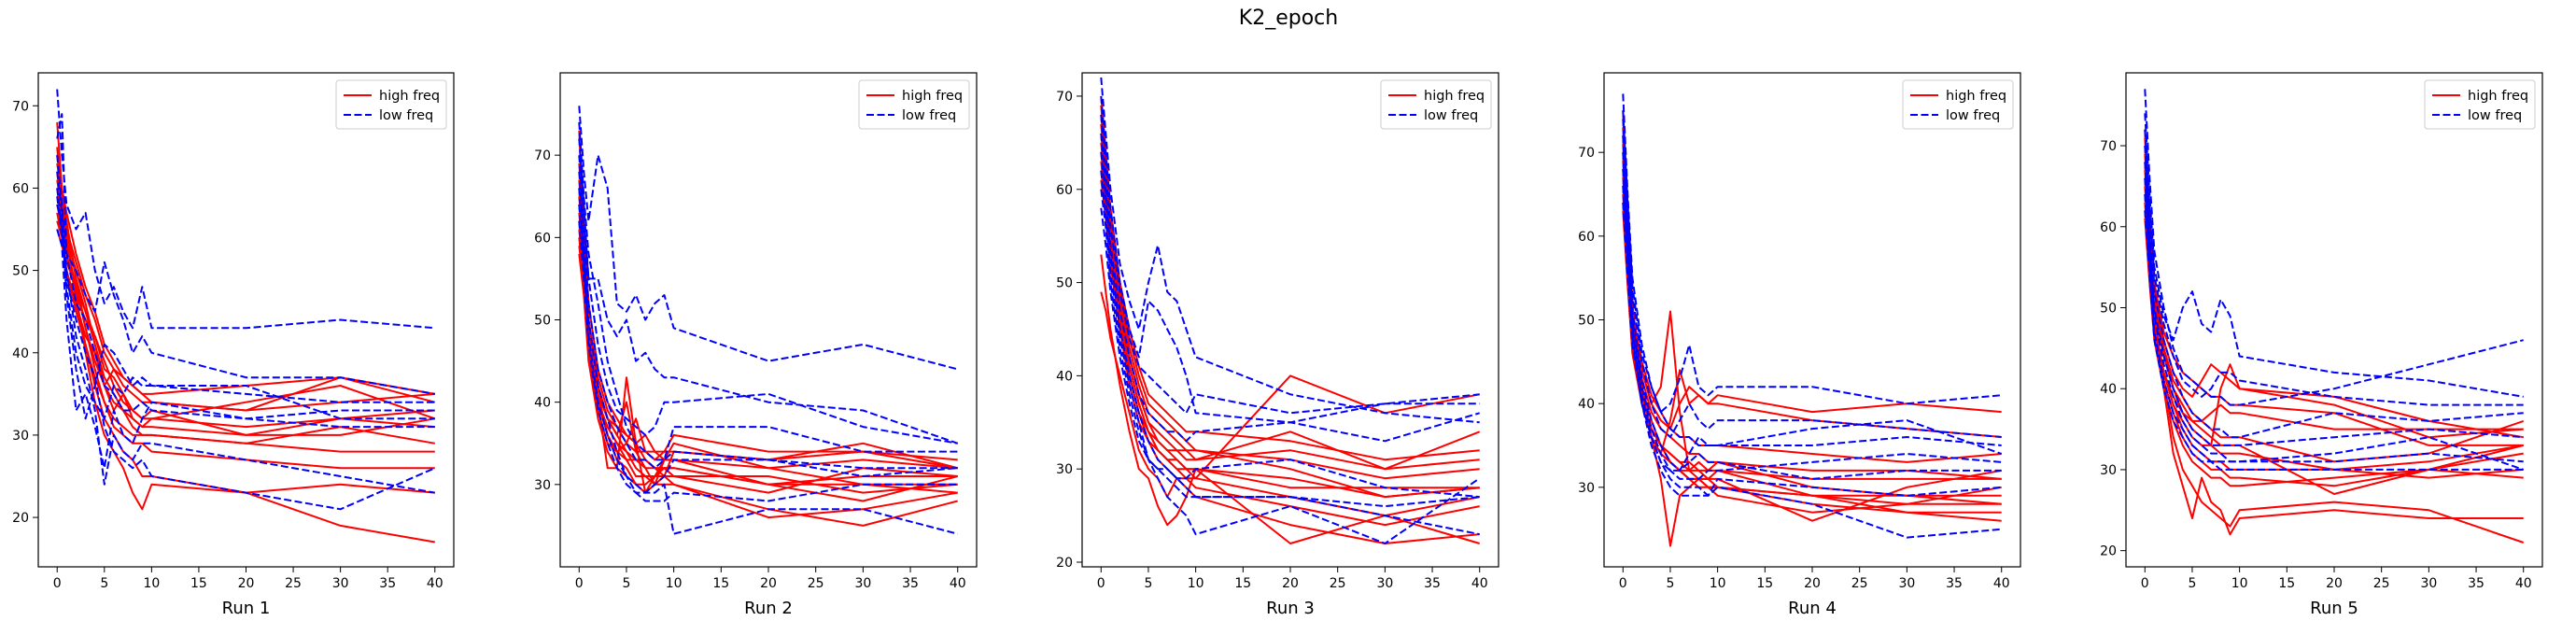  Describe the element at coordinates (1812, 609) in the screenshot. I see `x-axis-label: Run 4` at that location.